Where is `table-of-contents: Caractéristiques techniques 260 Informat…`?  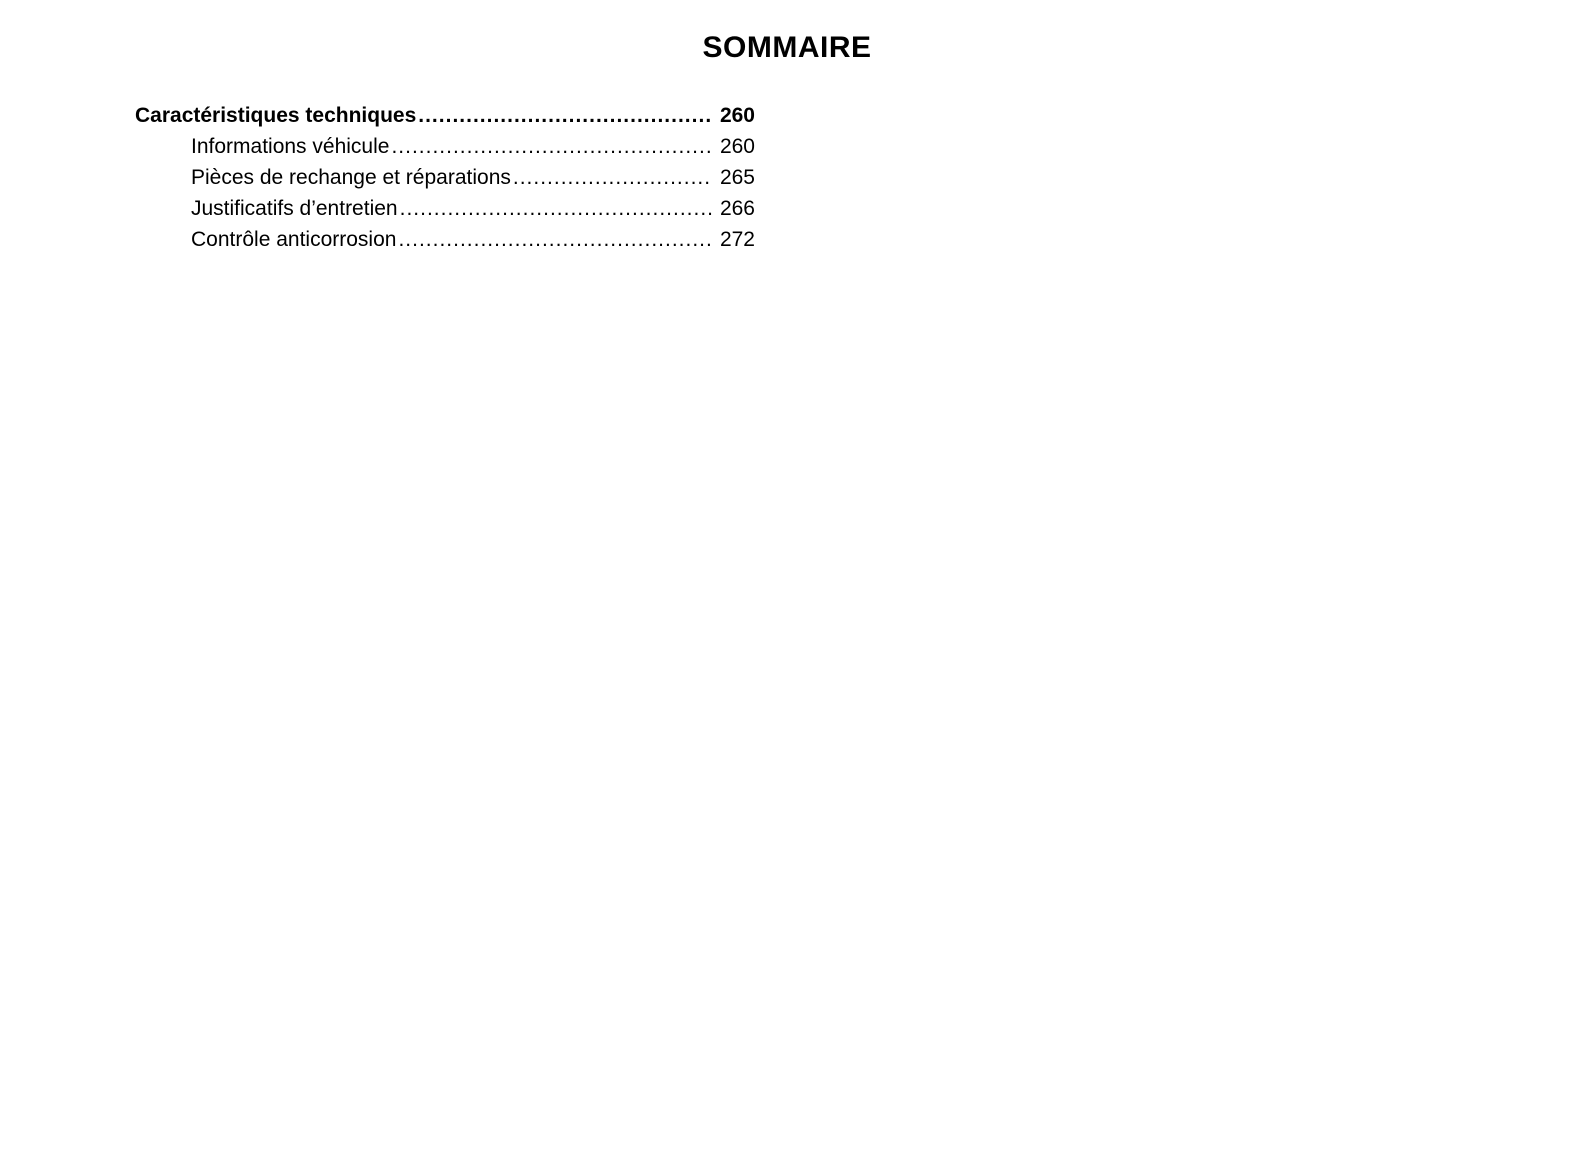 table-of-contents: Caractéristiques techniques 260 Informat… is located at coordinates (445, 177).